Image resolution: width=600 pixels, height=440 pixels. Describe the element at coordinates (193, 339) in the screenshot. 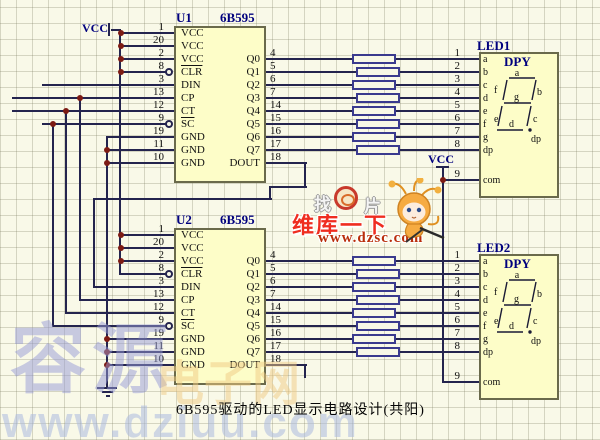

I see `pin-name: GND` at that location.